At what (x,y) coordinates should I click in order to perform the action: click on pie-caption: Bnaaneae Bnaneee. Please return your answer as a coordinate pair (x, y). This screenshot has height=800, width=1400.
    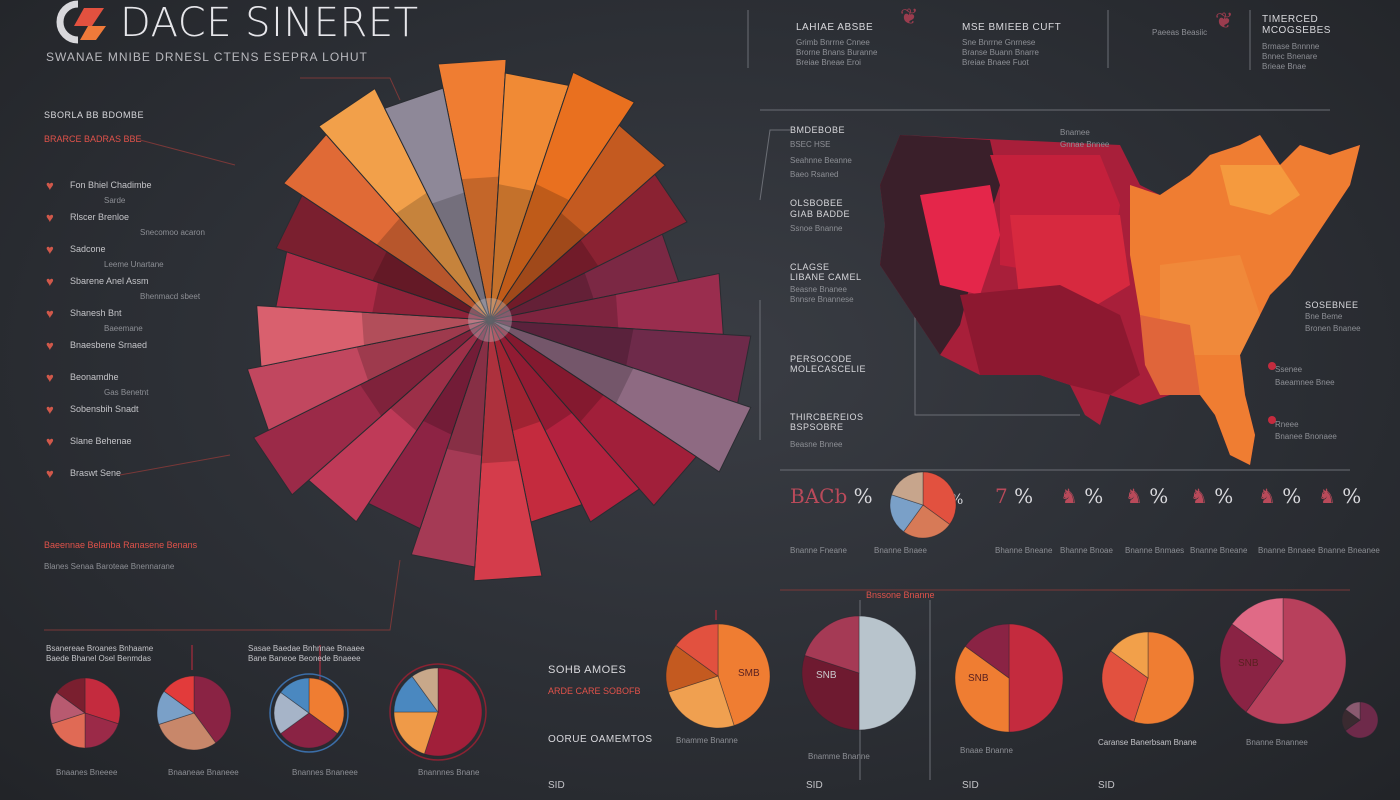
    Looking at the image, I should click on (203, 772).